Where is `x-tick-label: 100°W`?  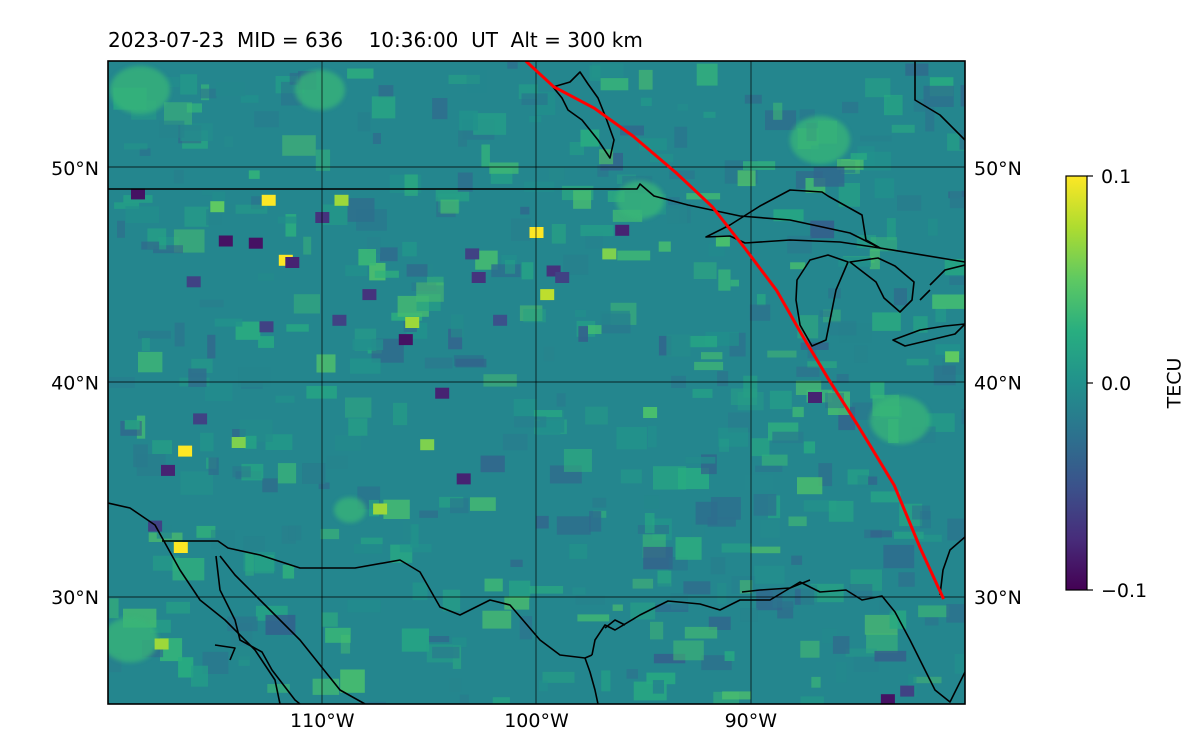 x-tick-label: 100°W is located at coordinates (536, 721).